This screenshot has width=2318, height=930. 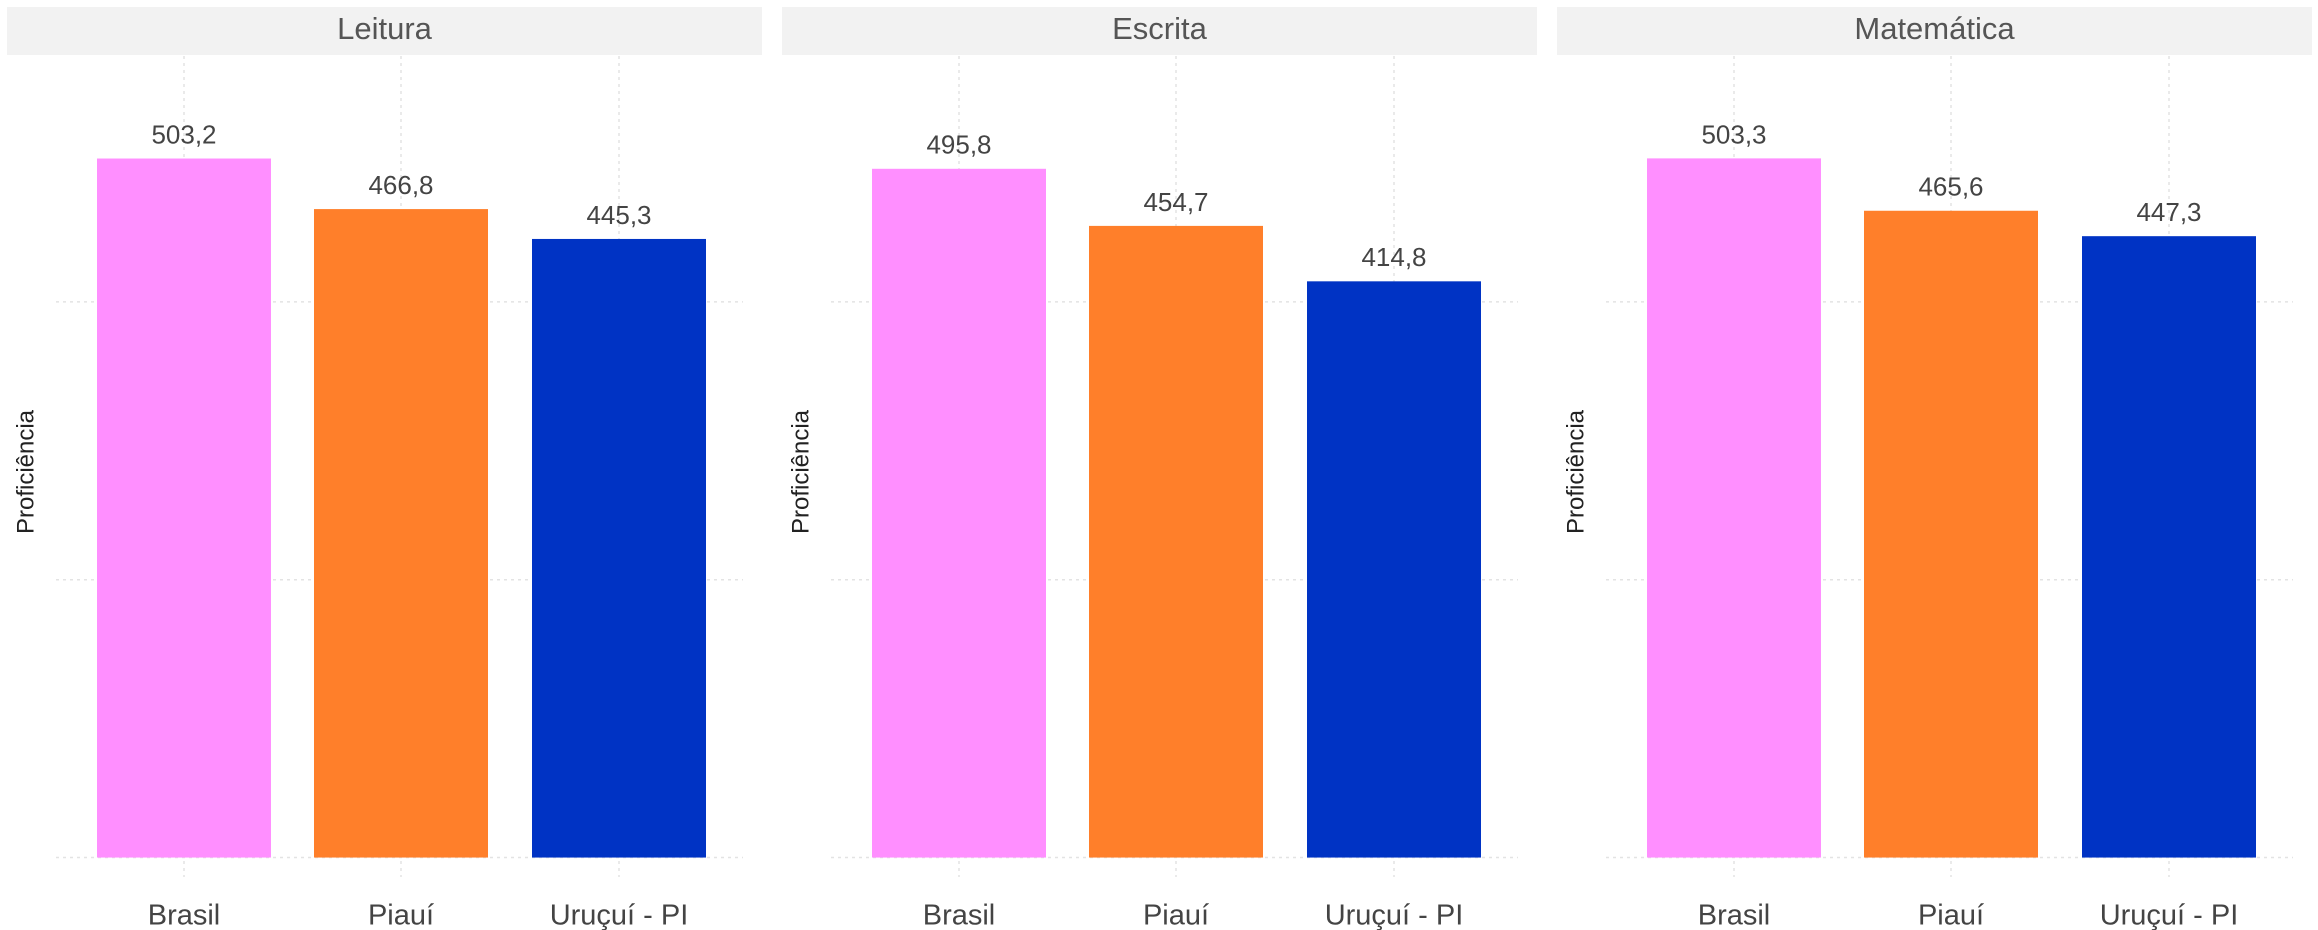 What do you see at coordinates (1393, 257) in the screenshot?
I see `value-label: 414,8` at bounding box center [1393, 257].